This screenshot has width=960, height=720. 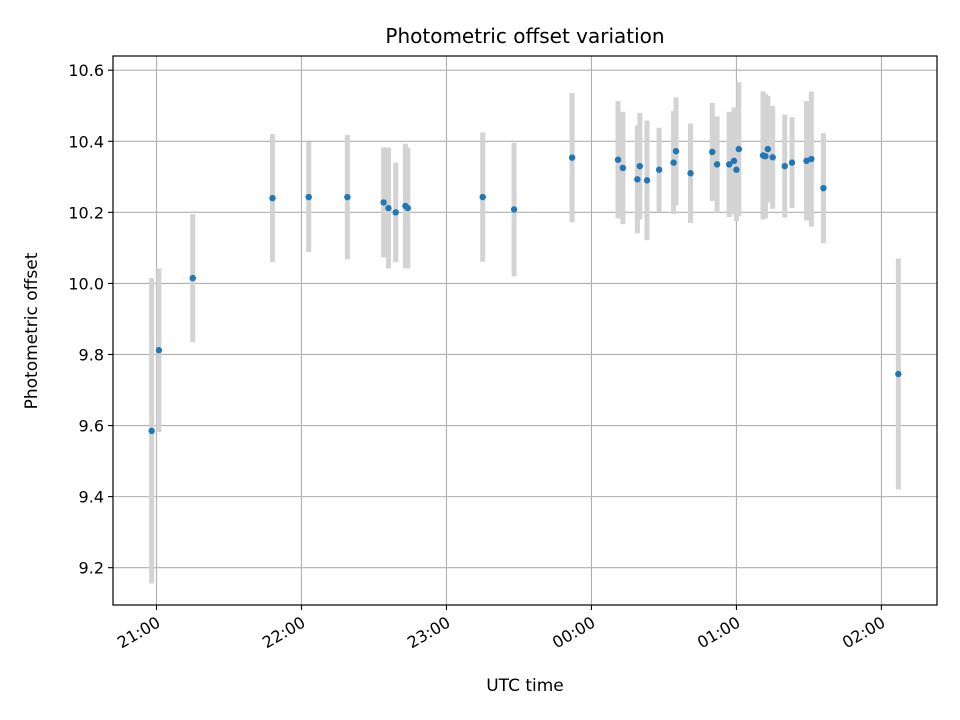 I want to click on y-tick-label: 10.0, so click(x=86, y=283).